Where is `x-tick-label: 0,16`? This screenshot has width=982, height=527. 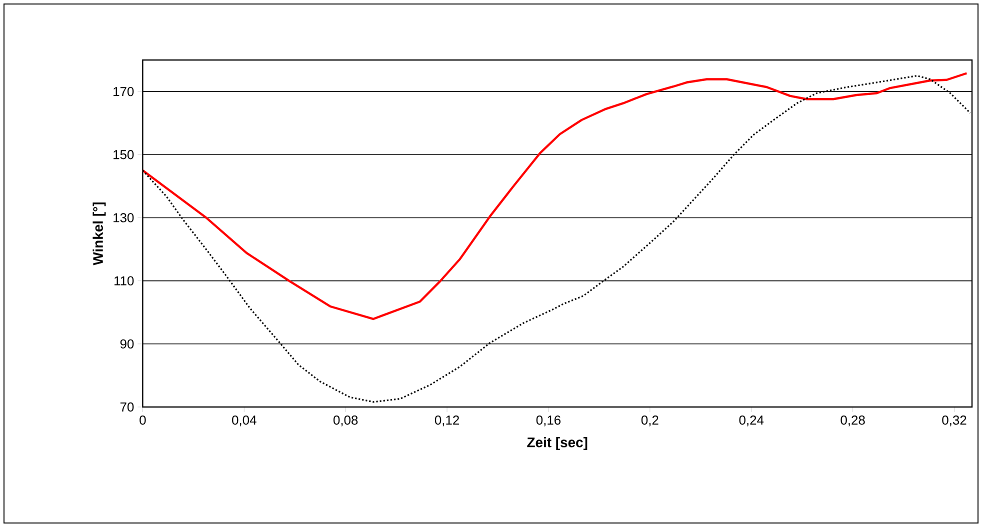
x-tick-label: 0,16 is located at coordinates (548, 421).